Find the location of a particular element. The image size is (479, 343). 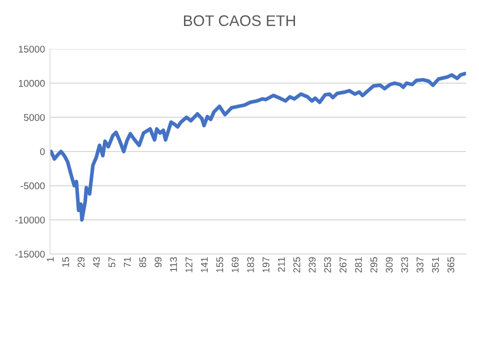

x-tick-label: 225 is located at coordinates (296, 265).